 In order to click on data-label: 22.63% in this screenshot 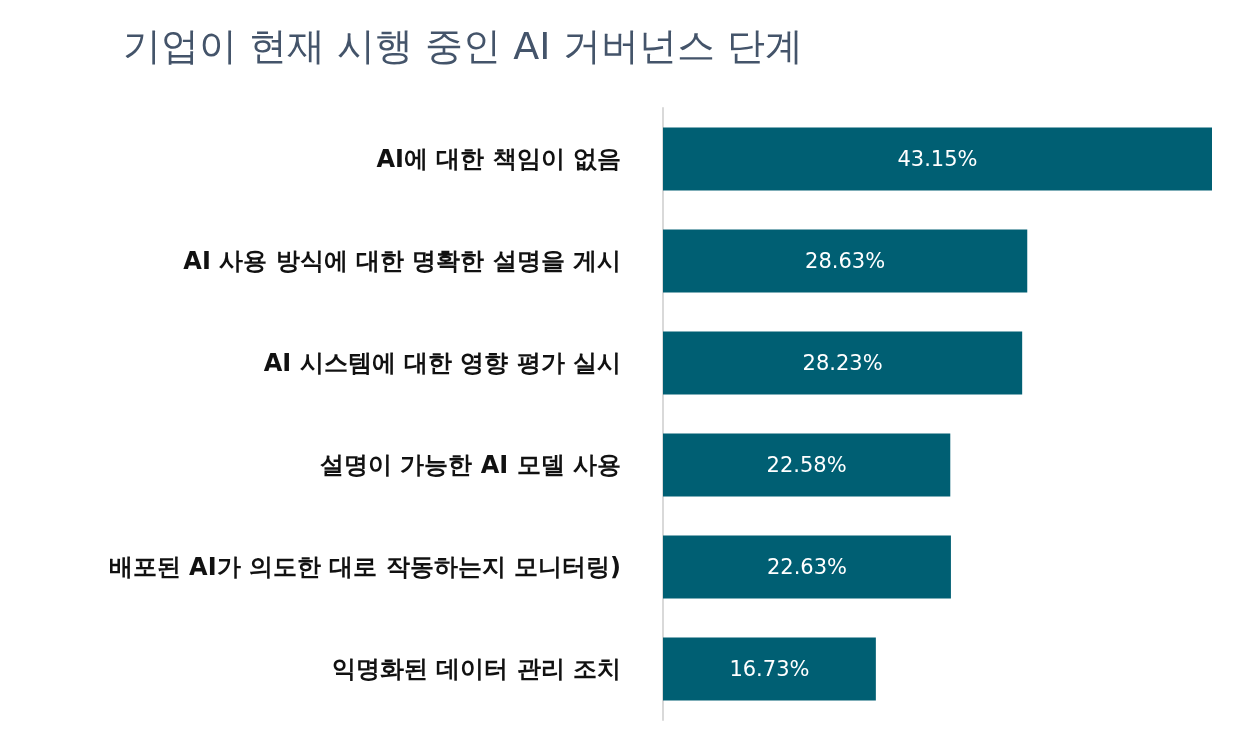, I will do `click(806, 567)`.